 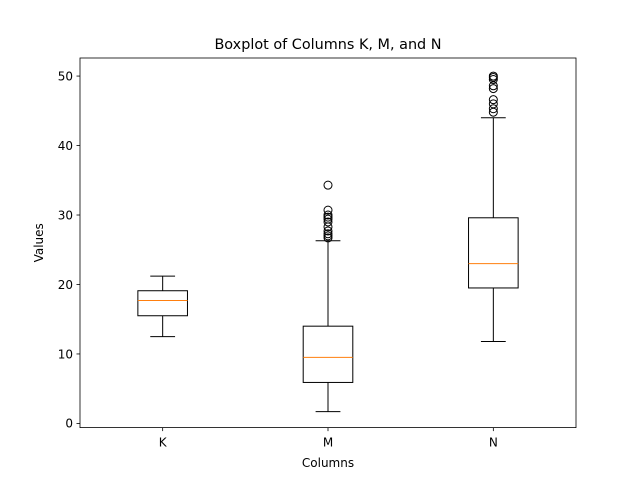 I want to click on y-tick-label: 50, so click(x=65, y=76).